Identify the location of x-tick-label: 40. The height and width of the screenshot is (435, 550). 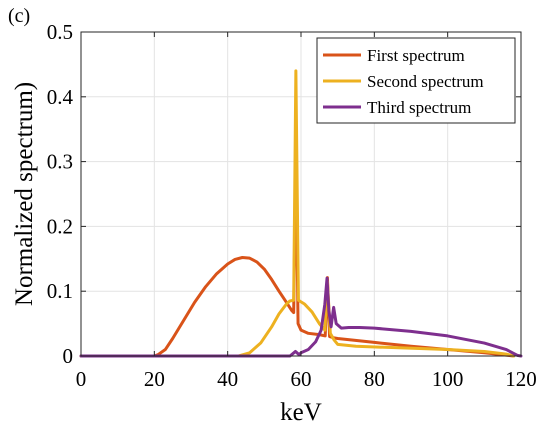
(227, 379).